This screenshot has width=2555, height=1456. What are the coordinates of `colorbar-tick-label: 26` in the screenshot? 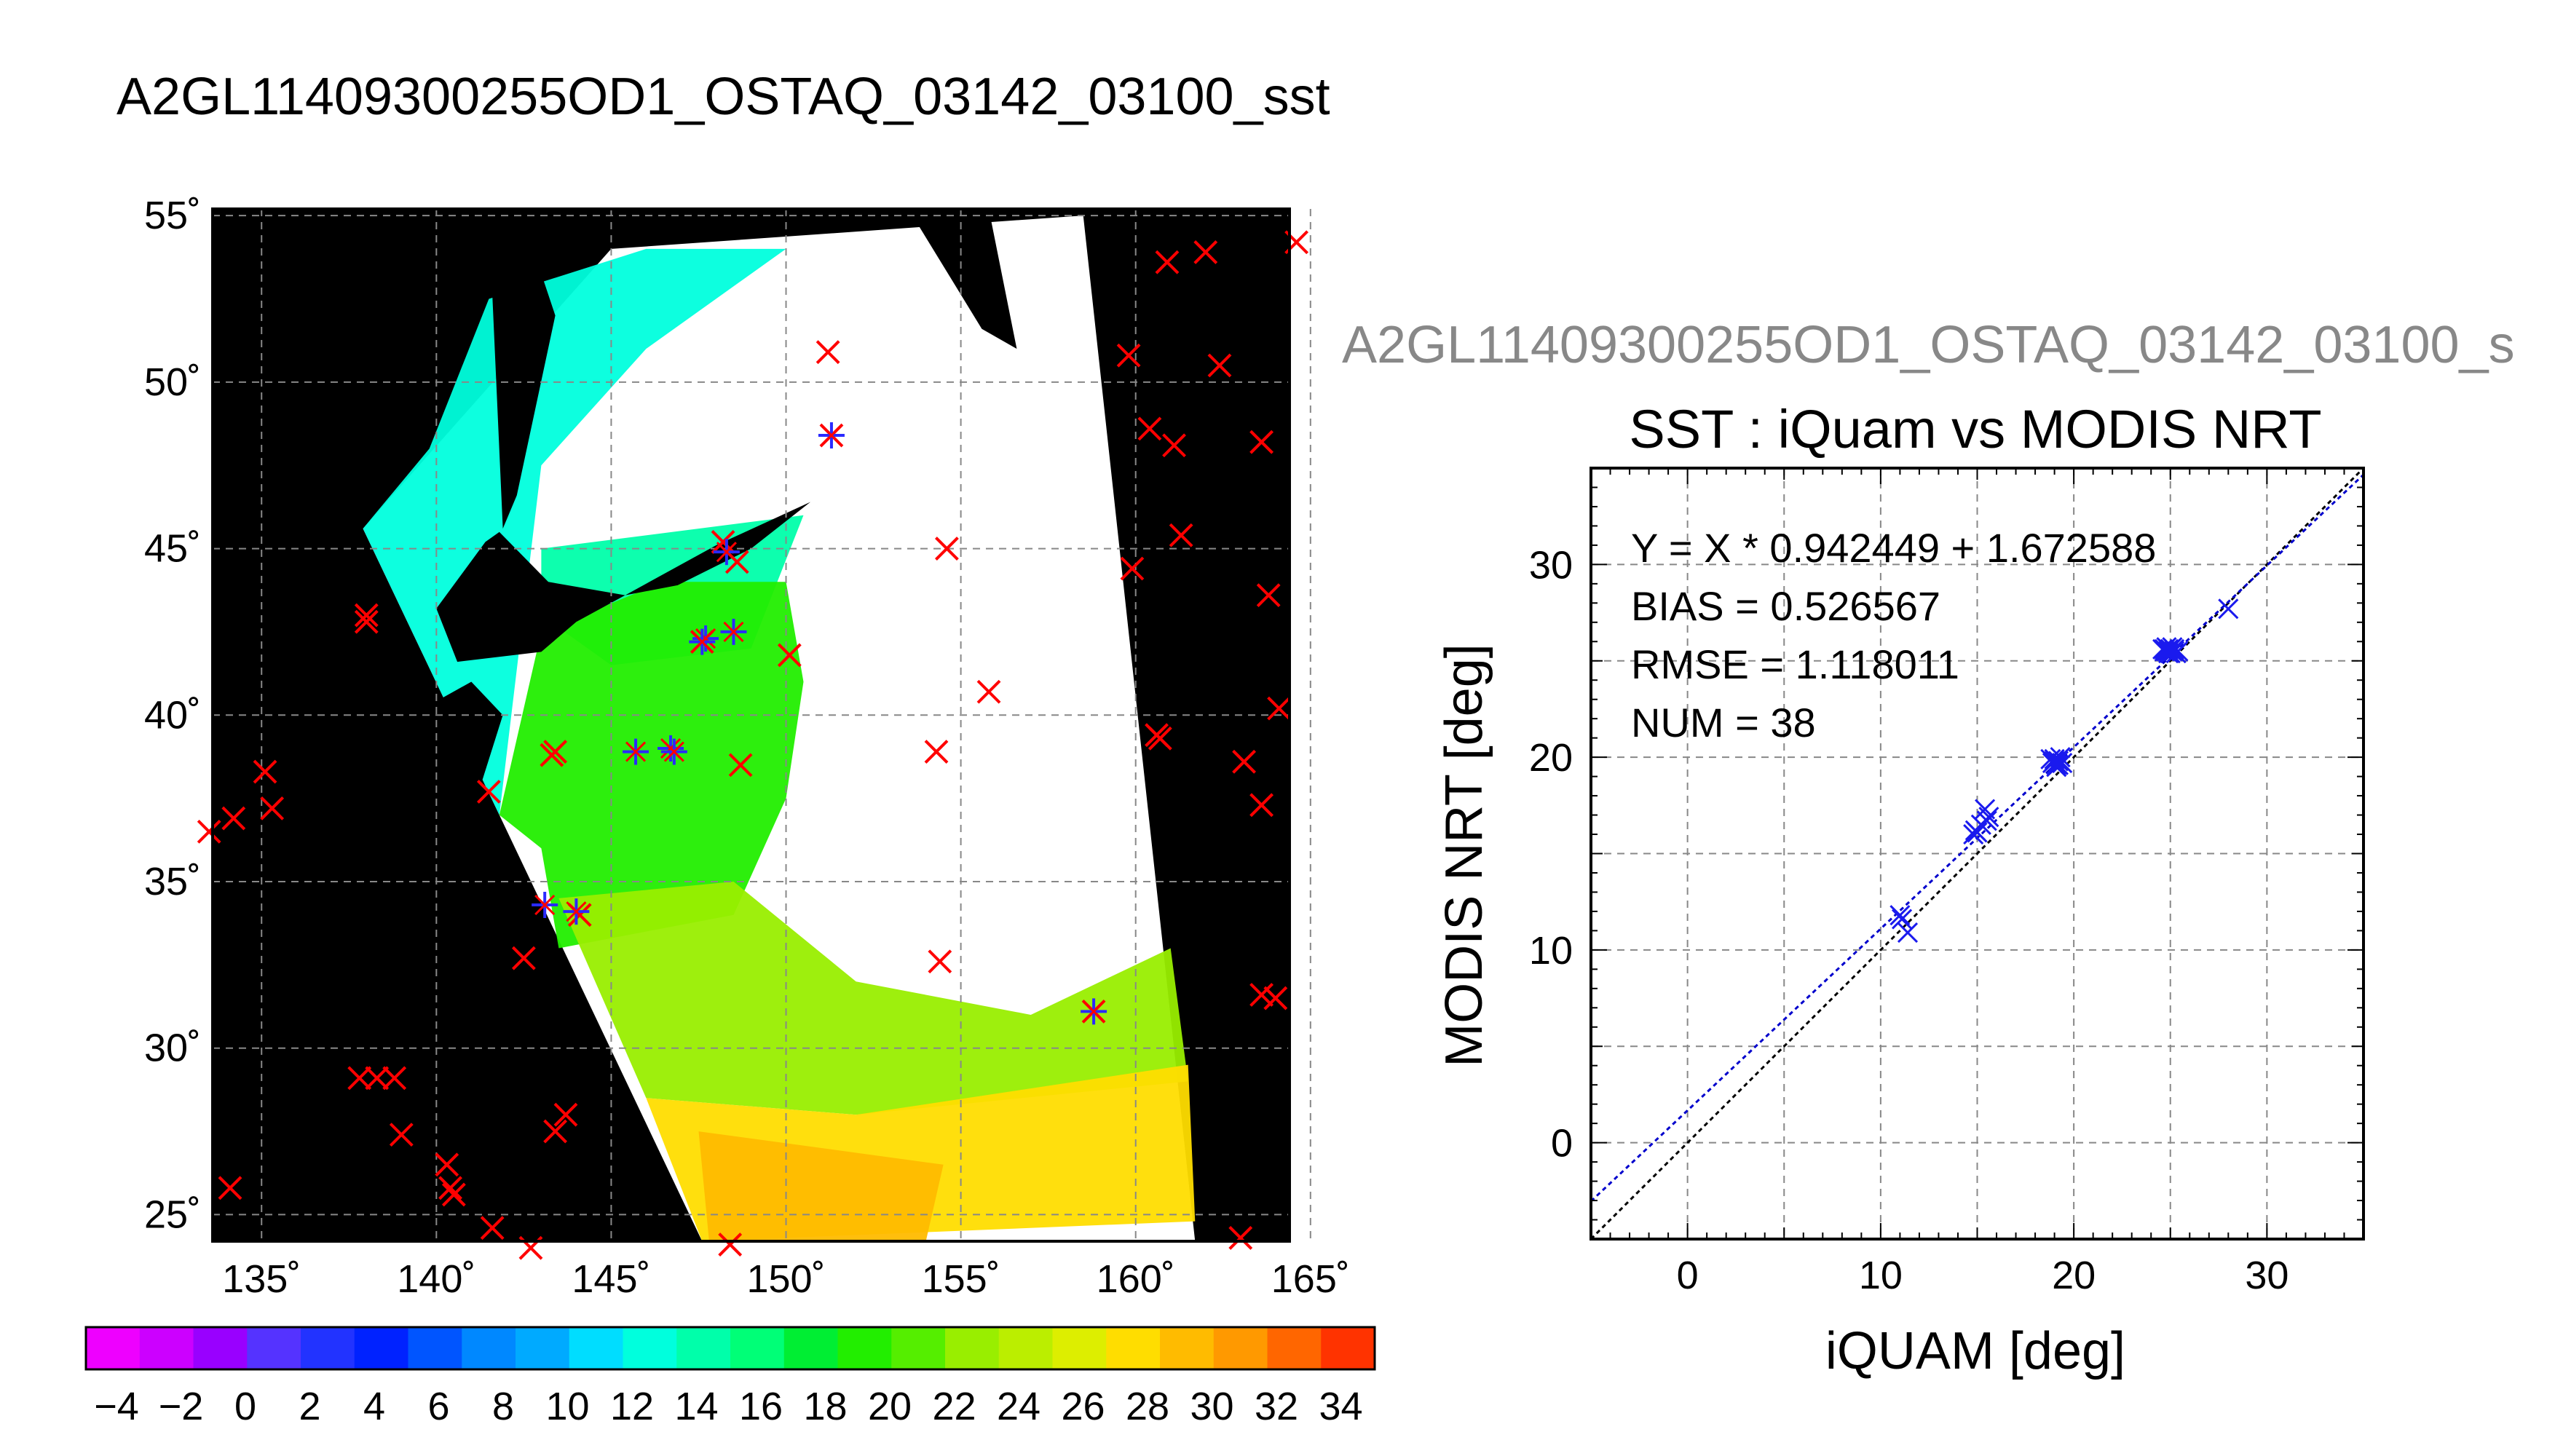 It's located at (1083, 1406).